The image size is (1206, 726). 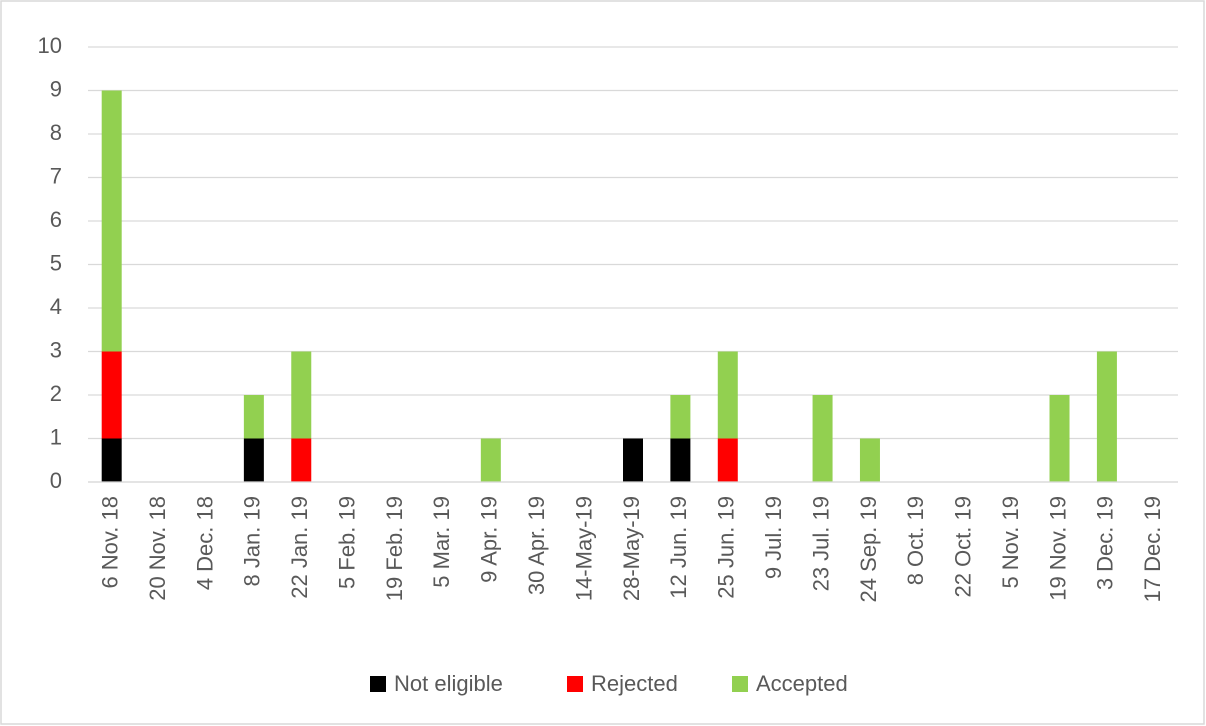 I want to click on x-tick-label: 9 Apr. 19, so click(x=489, y=539).